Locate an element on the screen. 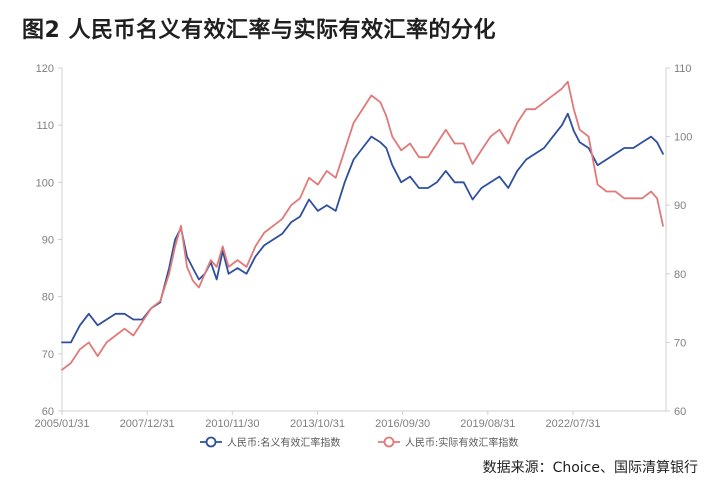 This screenshot has height=490, width=720. x-tick-label: 2013/10/31 is located at coordinates (317, 424).